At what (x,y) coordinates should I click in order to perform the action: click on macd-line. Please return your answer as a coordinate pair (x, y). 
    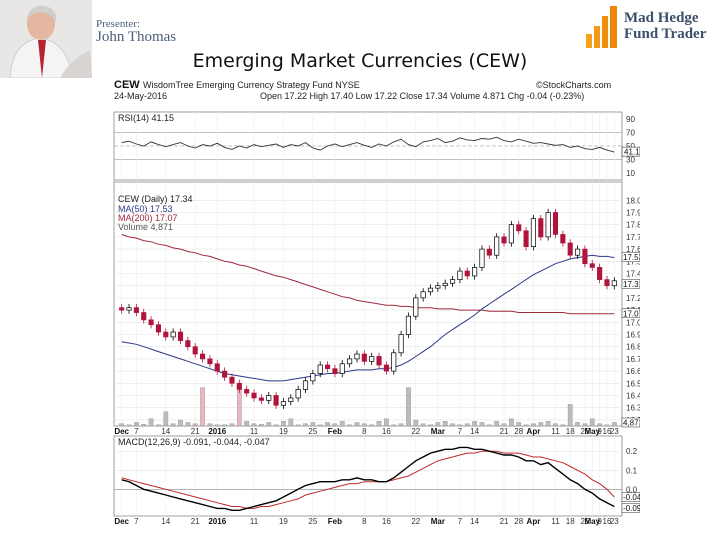
    Looking at the image, I should click on (368, 478).